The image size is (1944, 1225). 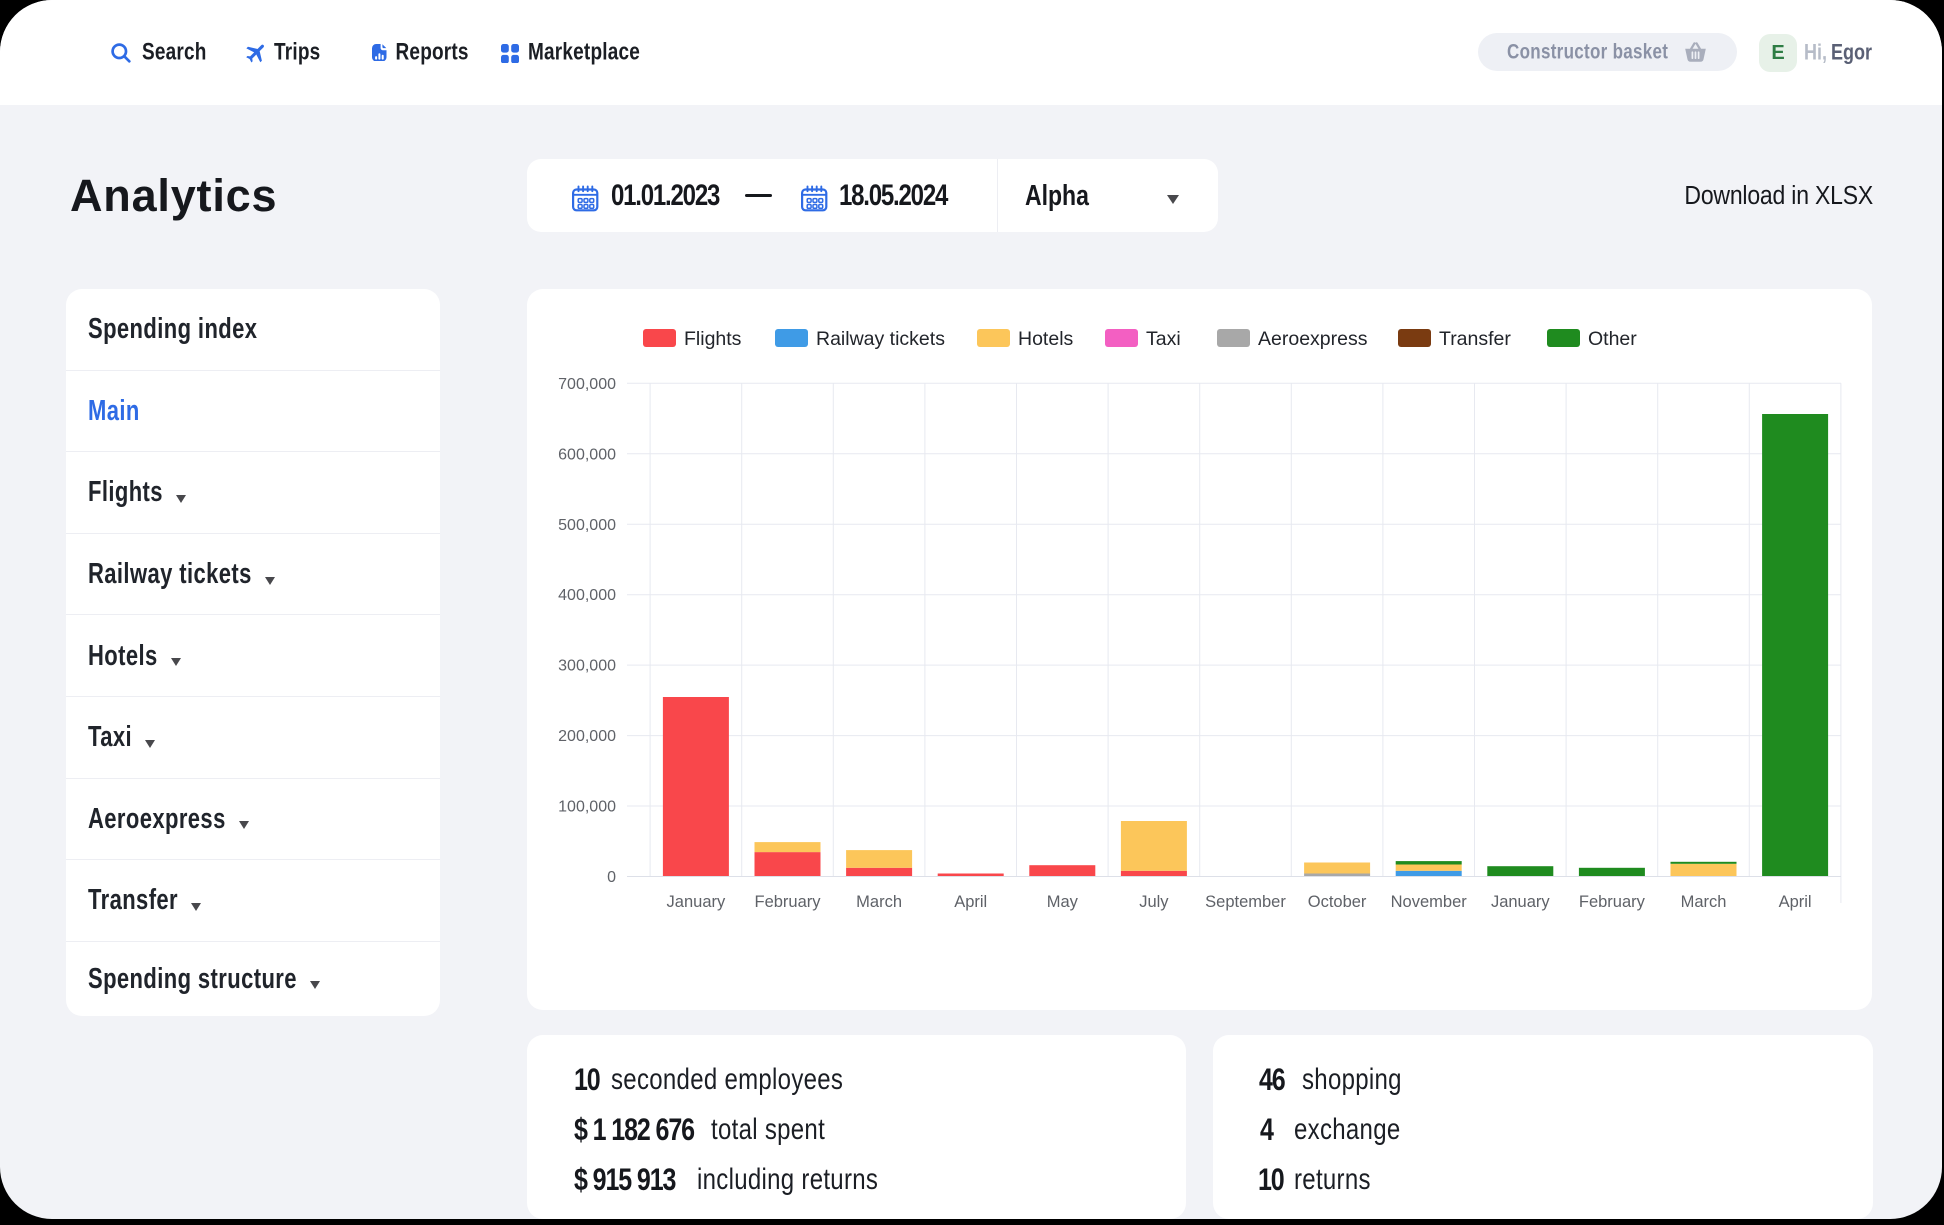 I want to click on svg-text: Taxi, so click(x=1163, y=339).